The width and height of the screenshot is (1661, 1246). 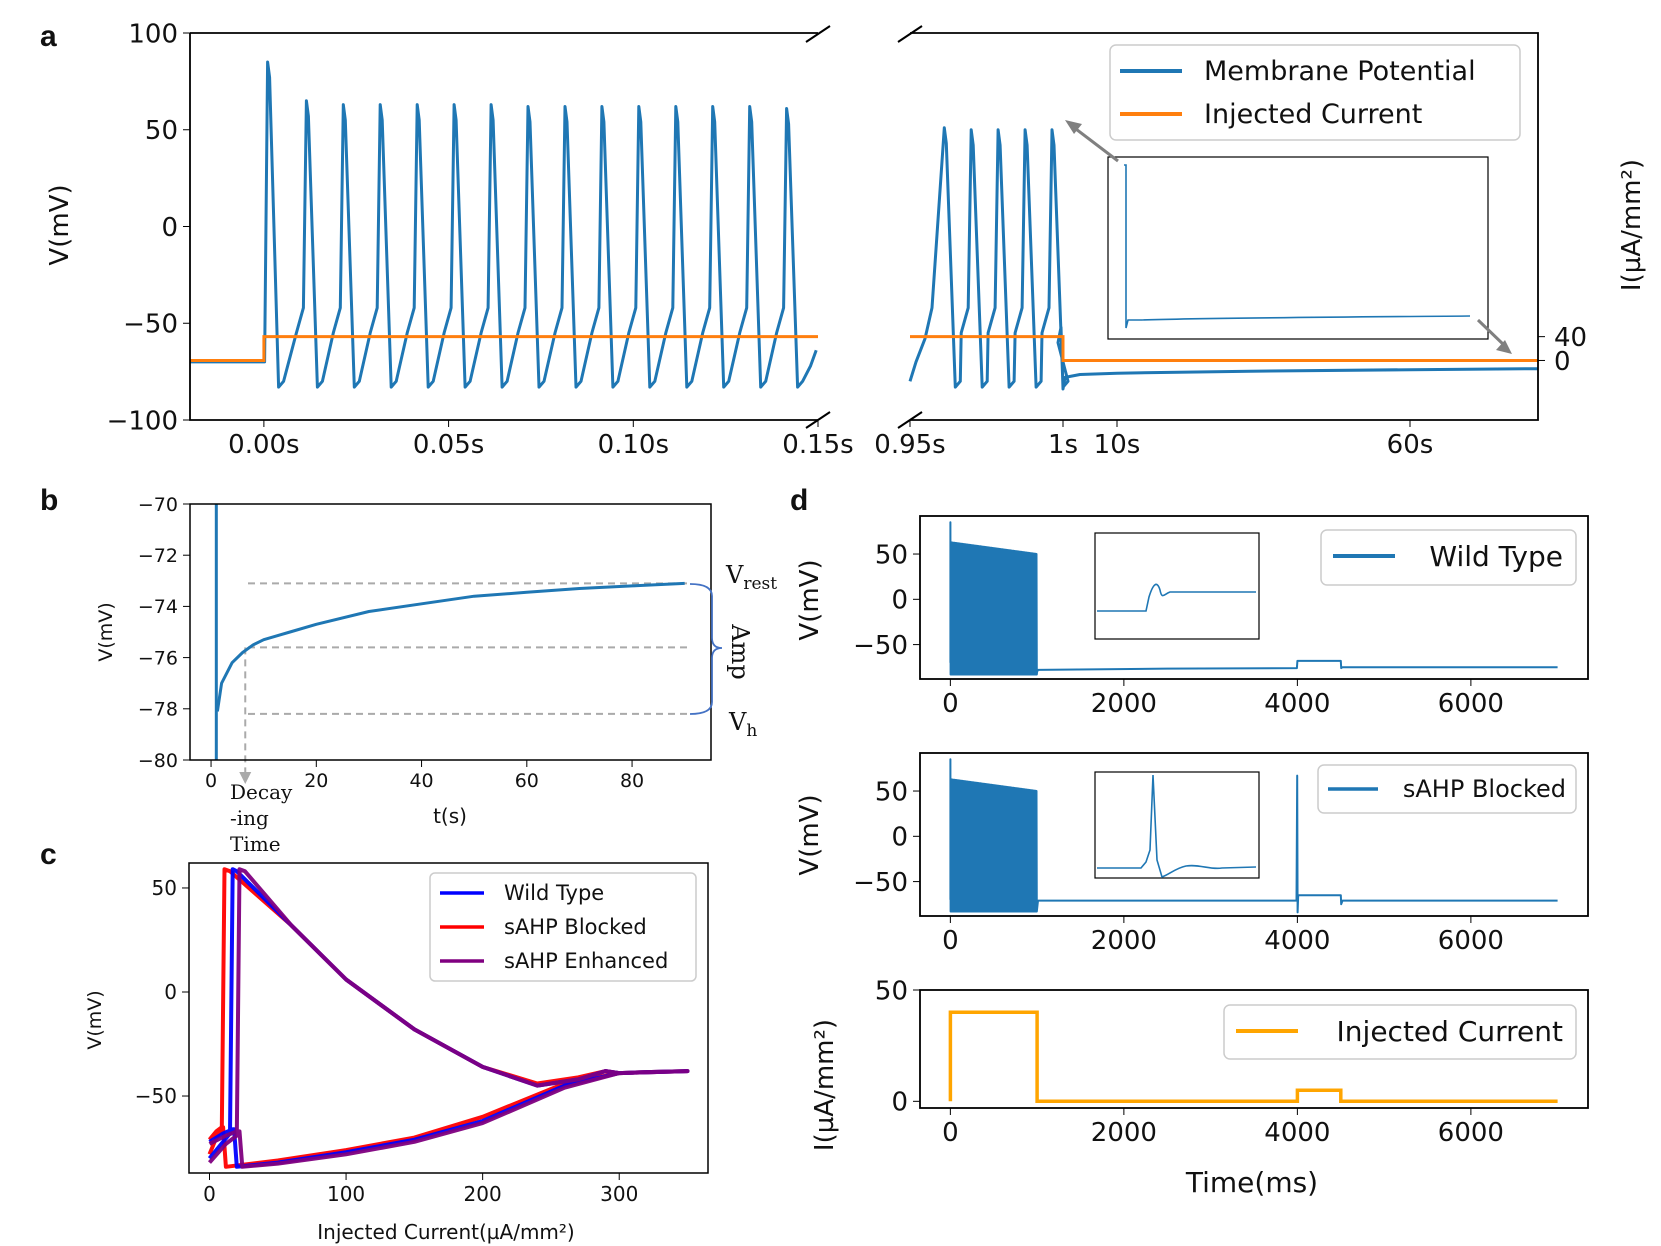 I want to click on panel-d-top-inset, so click(x=1177, y=586).